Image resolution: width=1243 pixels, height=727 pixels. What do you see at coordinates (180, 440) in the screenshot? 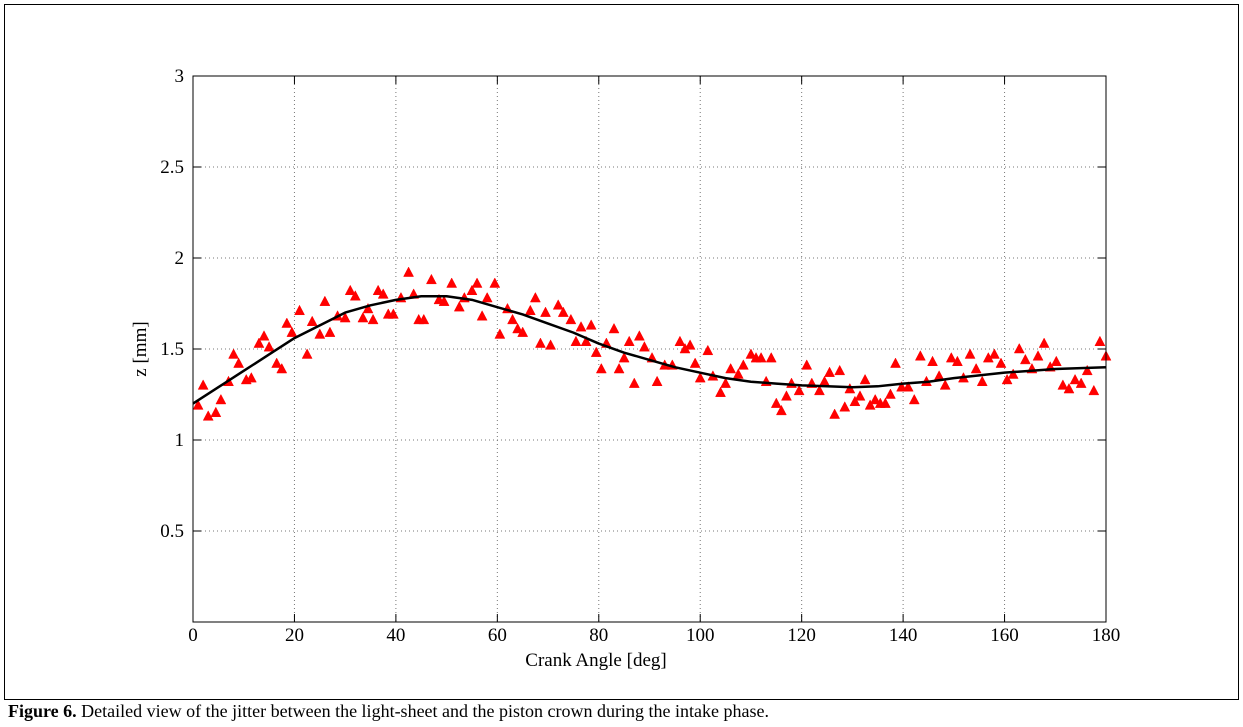
I see `y-tick-label: 1` at bounding box center [180, 440].